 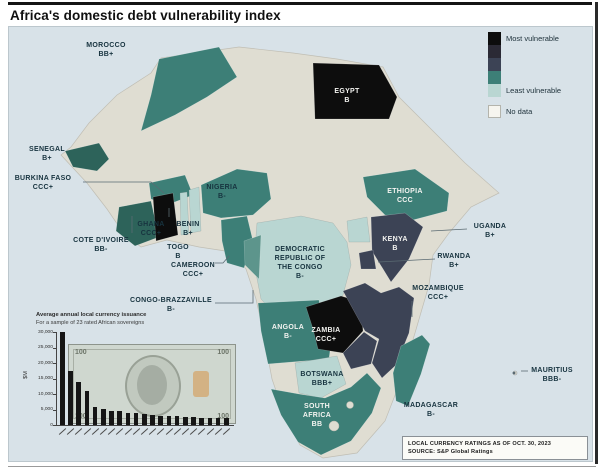 What do you see at coordinates (350, 405) in the screenshot?
I see `country-eswatini` at bounding box center [350, 405].